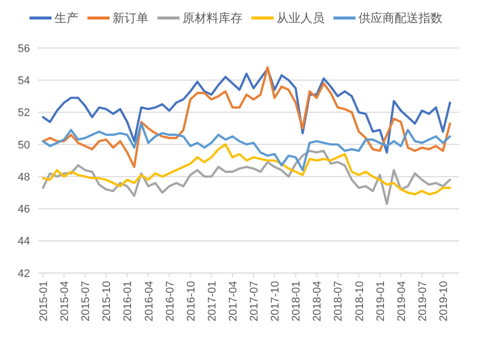 The image size is (481, 338). Describe the element at coordinates (130, 18) in the screenshot. I see `legend-label: 新订单` at that location.